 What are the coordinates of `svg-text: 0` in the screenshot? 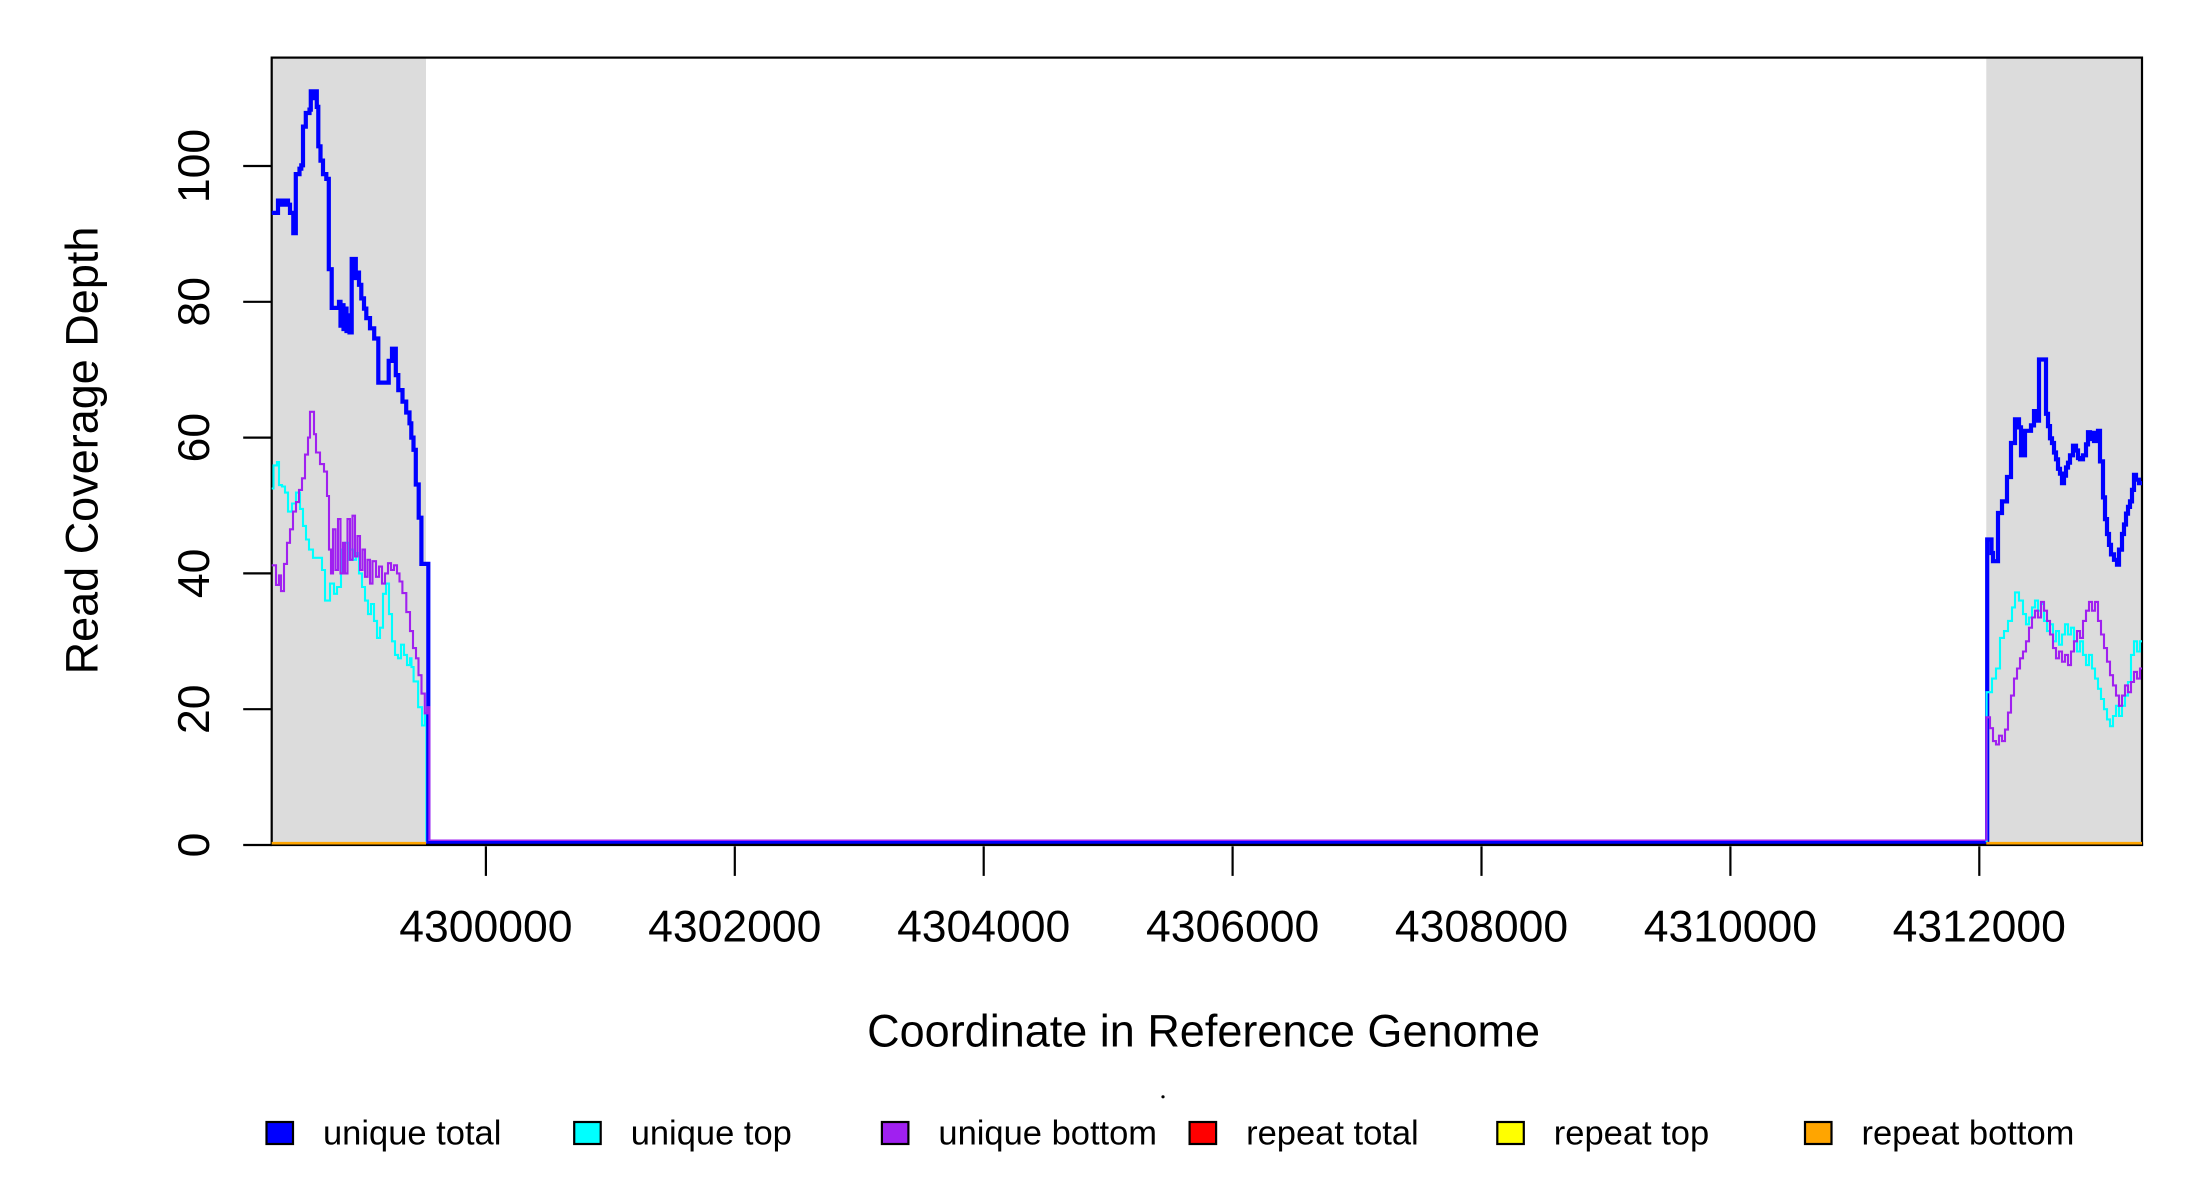 It's located at (194, 845).